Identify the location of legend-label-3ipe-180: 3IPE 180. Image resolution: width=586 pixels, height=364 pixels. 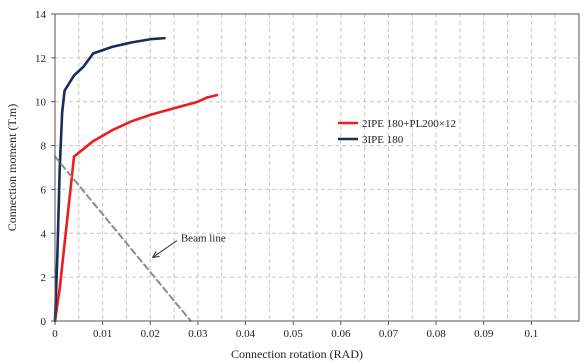
(383, 140).